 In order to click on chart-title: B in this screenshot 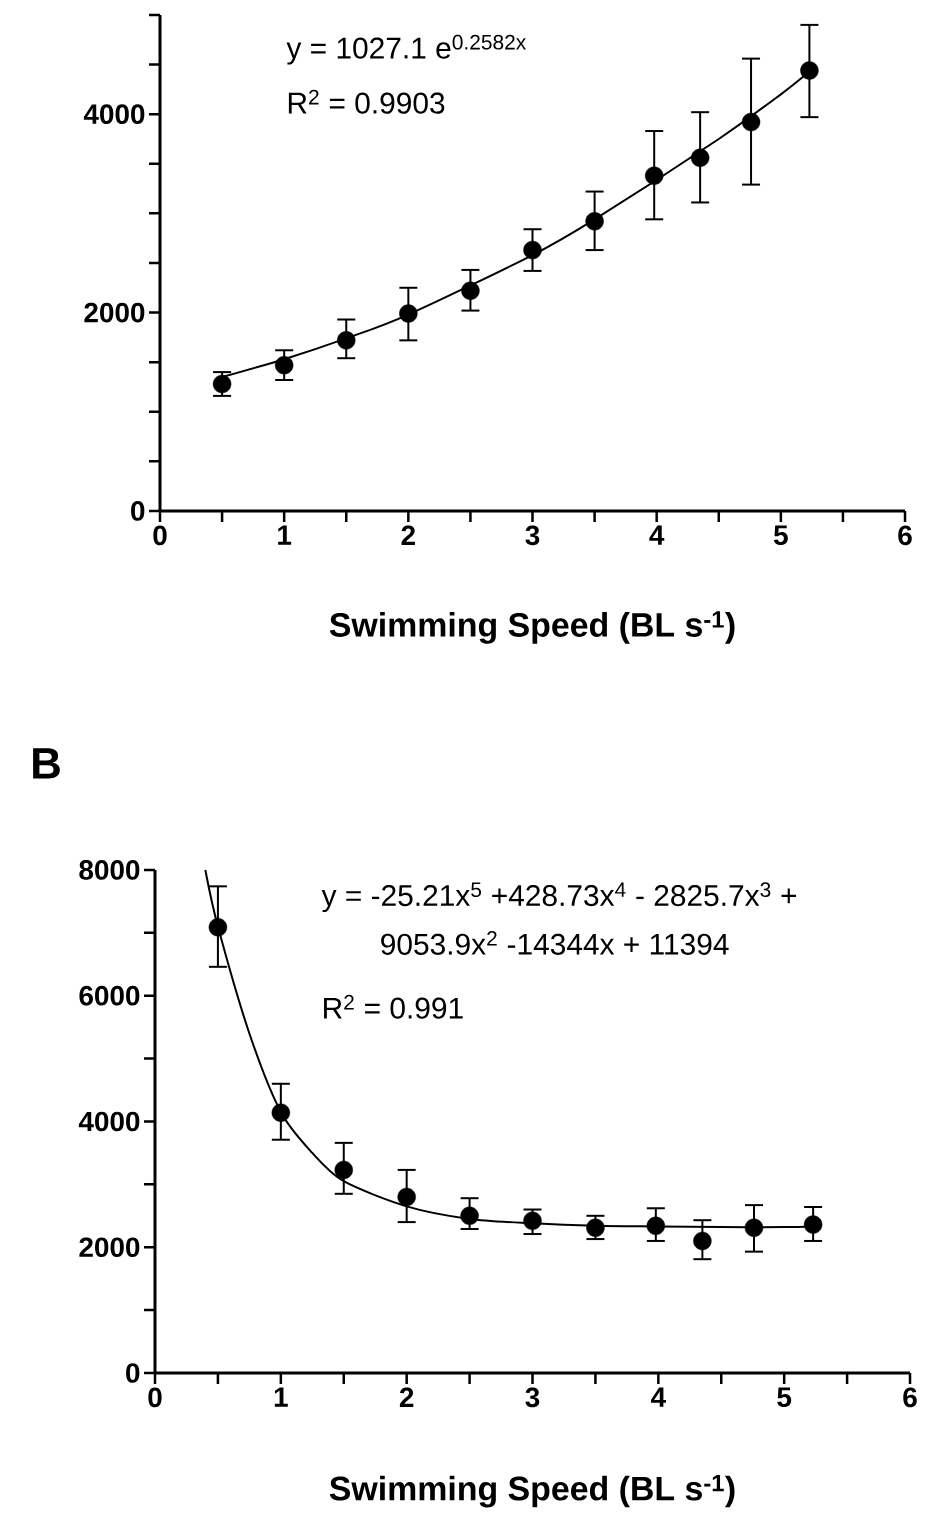, I will do `click(46, 763)`.